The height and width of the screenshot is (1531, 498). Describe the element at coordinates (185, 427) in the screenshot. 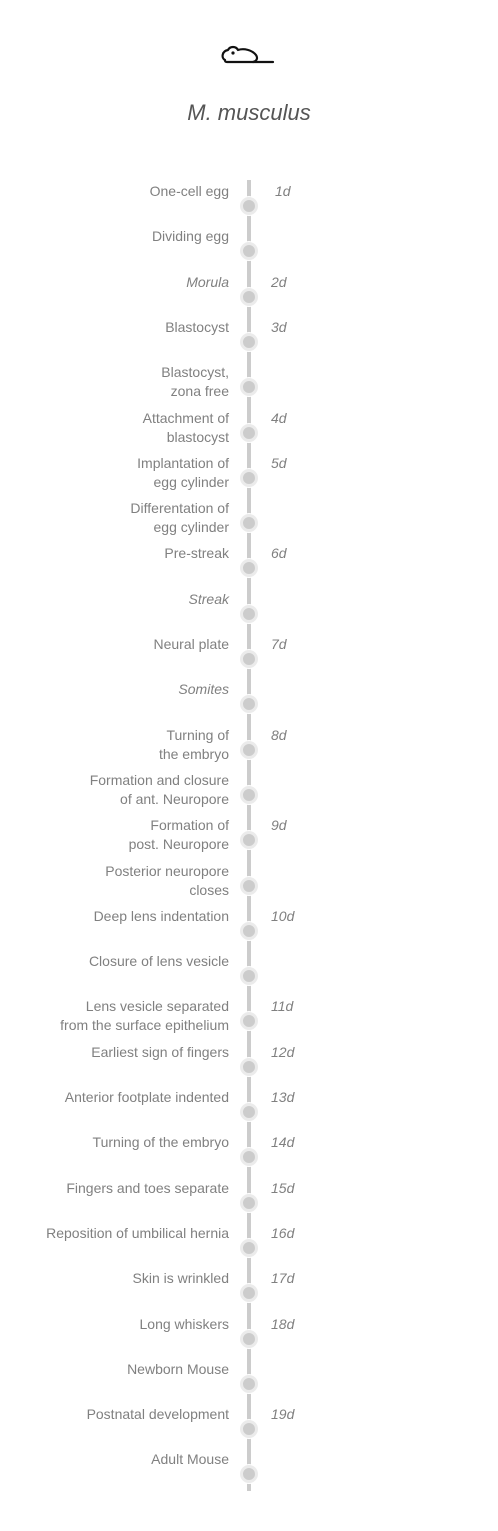

I see `stage-label: Attachment of blastocyst` at that location.